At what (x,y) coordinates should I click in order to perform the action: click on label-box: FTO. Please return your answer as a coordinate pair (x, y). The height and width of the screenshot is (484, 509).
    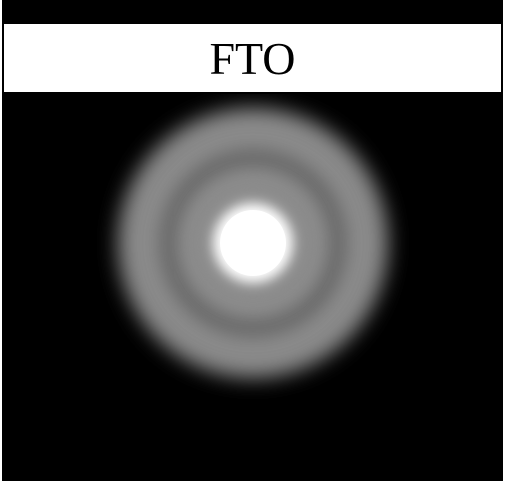
    Looking at the image, I should click on (252, 58).